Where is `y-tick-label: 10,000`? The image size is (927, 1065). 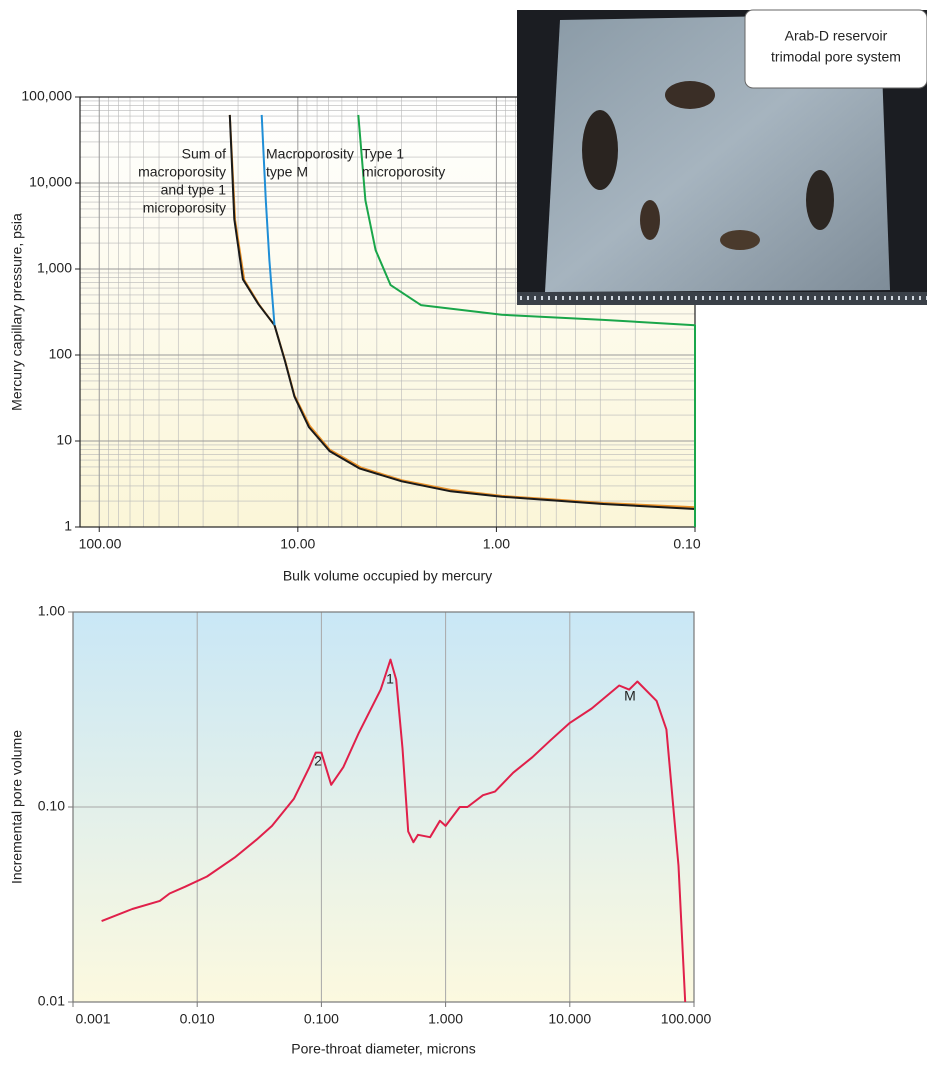
y-tick-label: 10,000 is located at coordinates (50, 182).